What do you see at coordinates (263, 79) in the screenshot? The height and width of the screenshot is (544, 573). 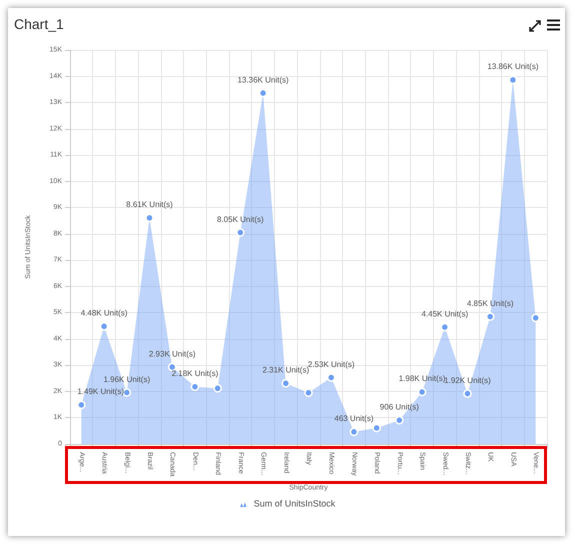 I see `data-label: 13.36K Unit(s)` at bounding box center [263, 79].